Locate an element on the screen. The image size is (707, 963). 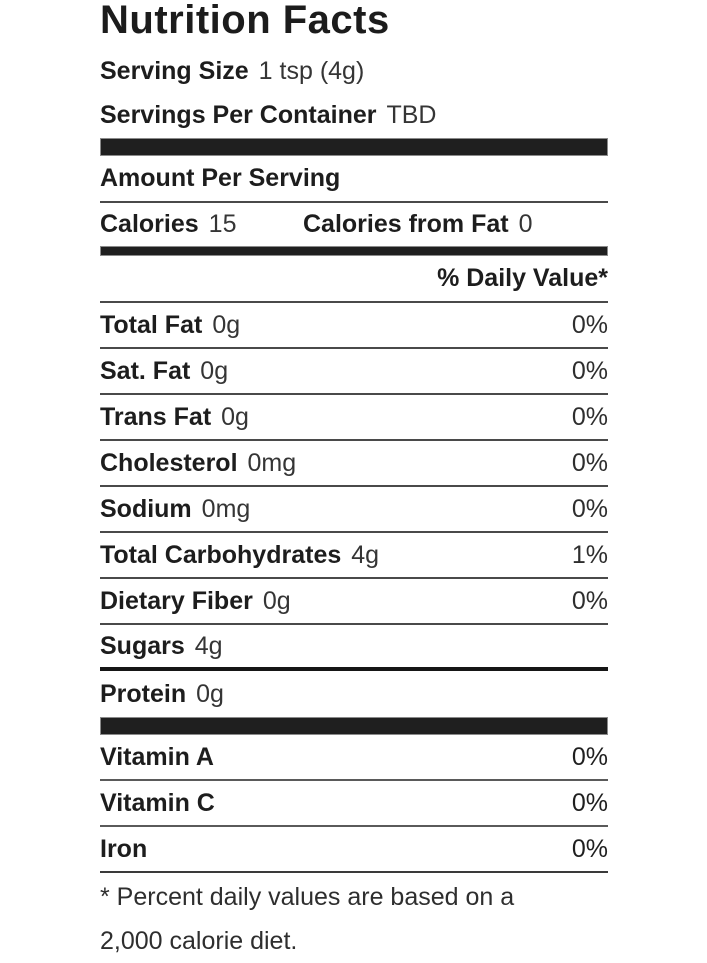
vitamin-label: Vitamin A is located at coordinates (157, 756).